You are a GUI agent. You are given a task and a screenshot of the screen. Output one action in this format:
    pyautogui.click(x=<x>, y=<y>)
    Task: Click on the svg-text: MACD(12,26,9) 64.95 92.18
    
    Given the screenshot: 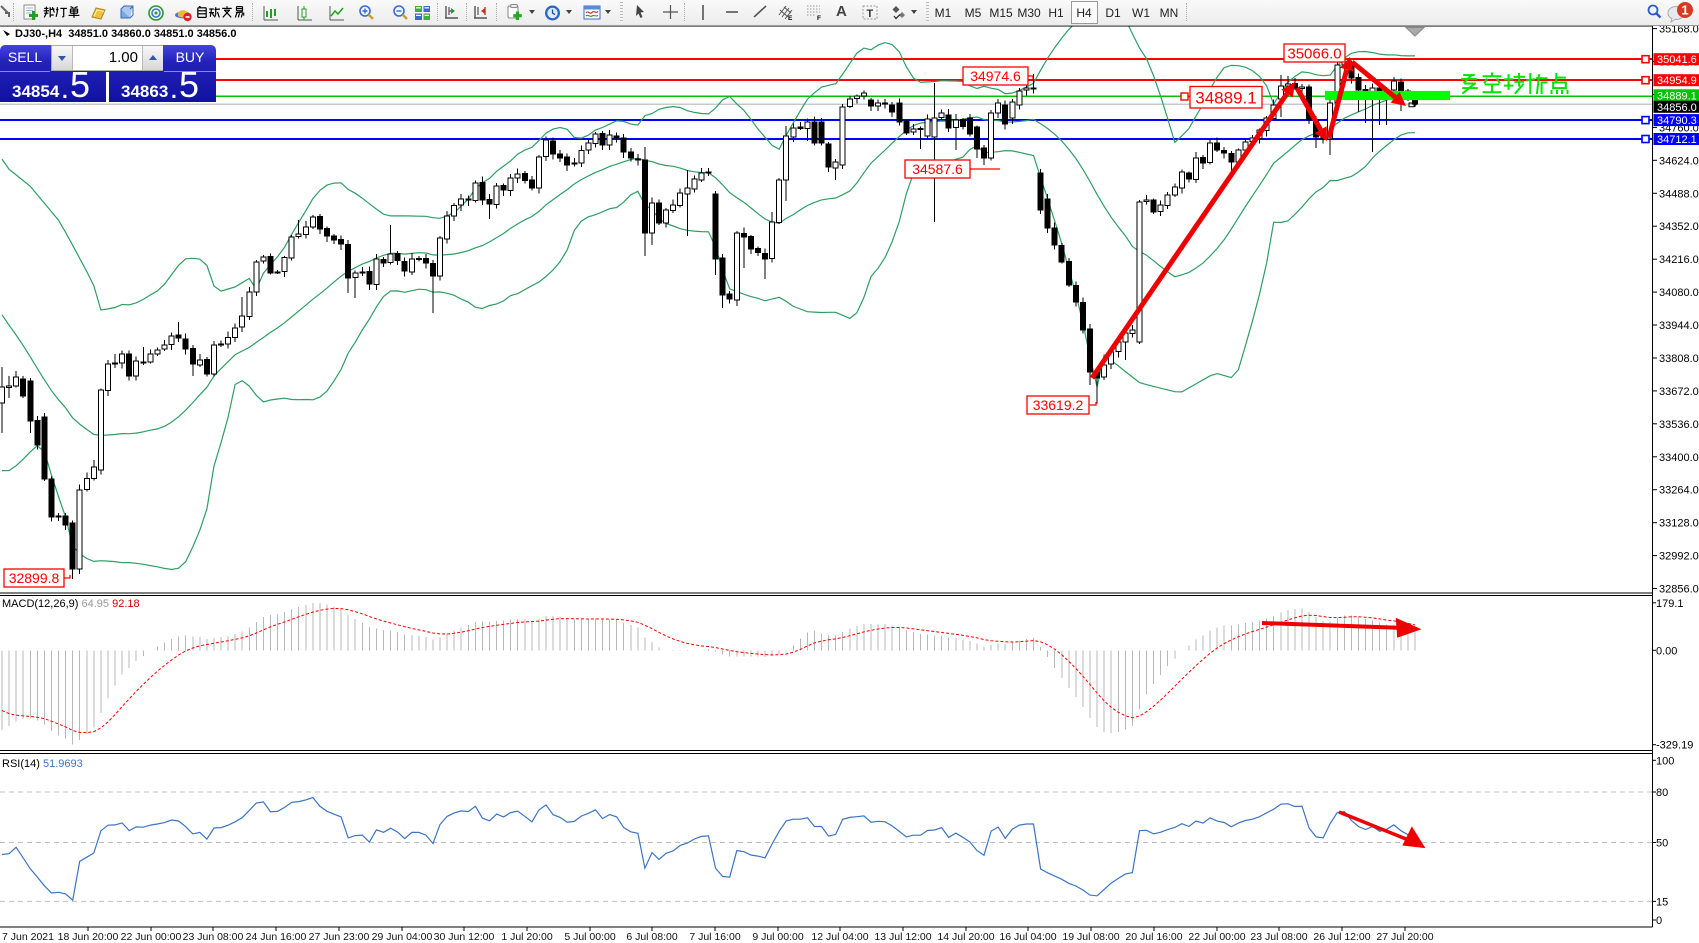 What is the action you would take?
    pyautogui.click(x=71, y=604)
    